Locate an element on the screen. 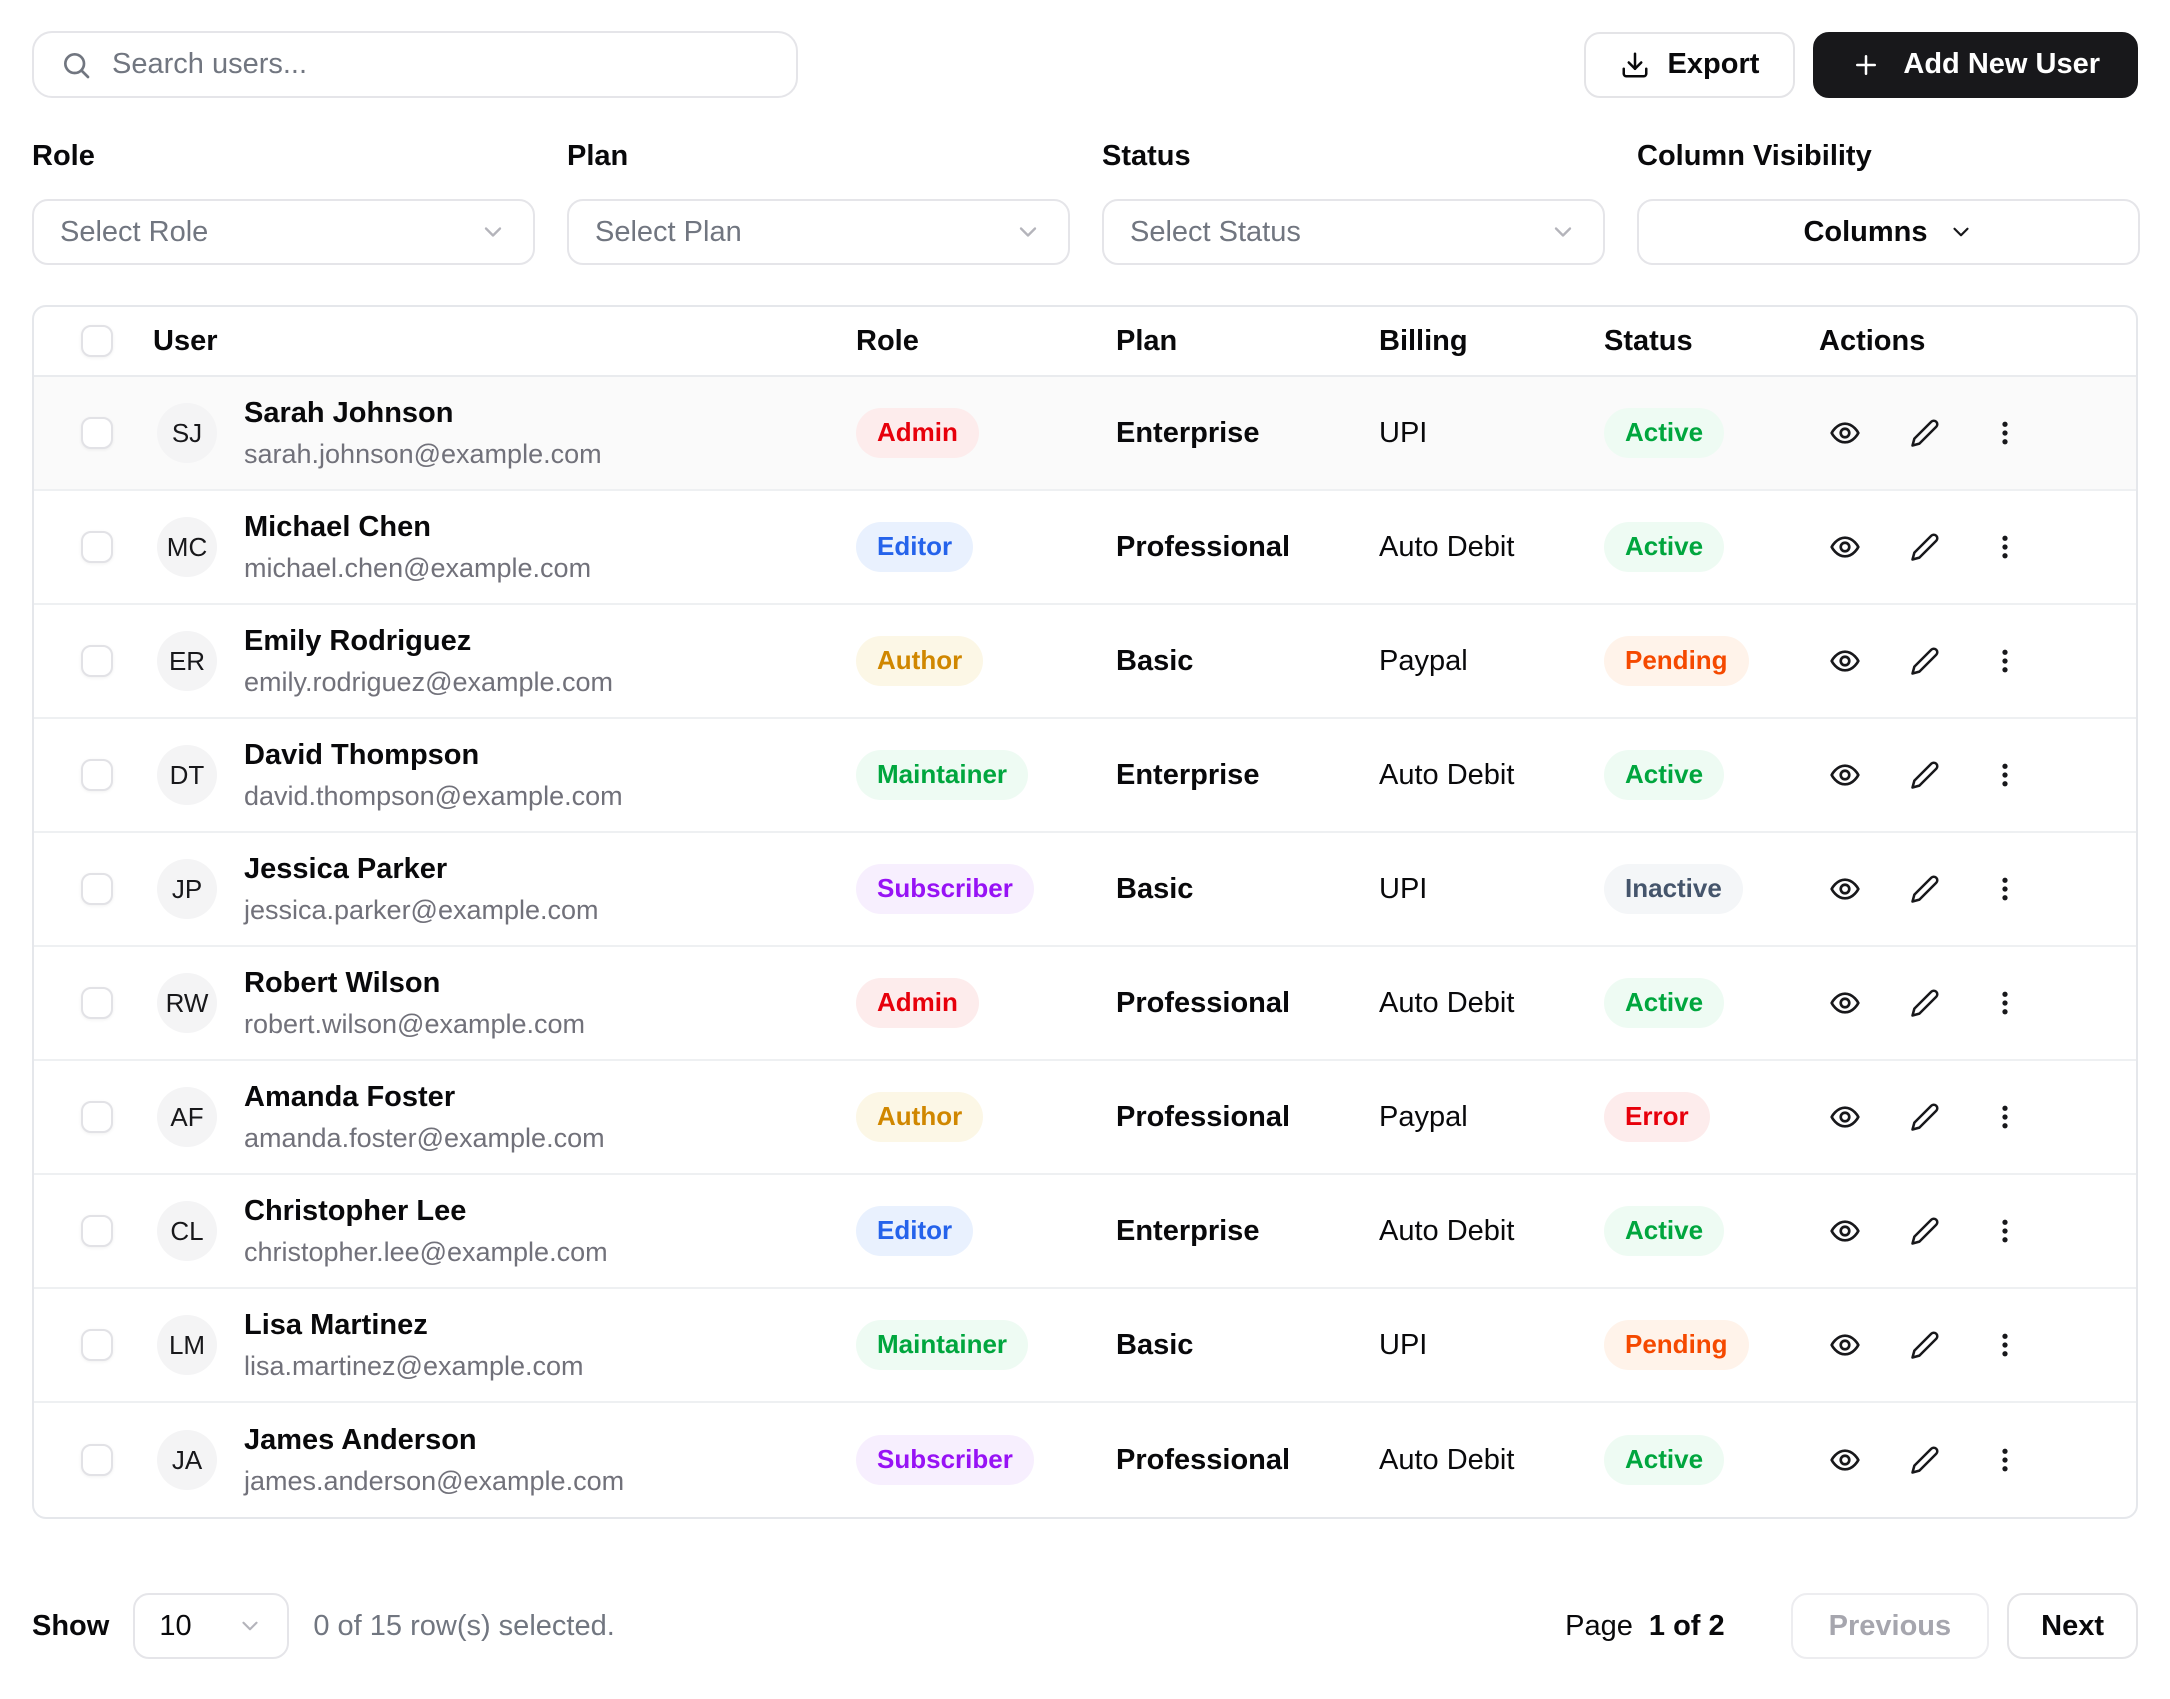 The height and width of the screenshot is (1699, 2170). column-header-plan: Plan is located at coordinates (1147, 340).